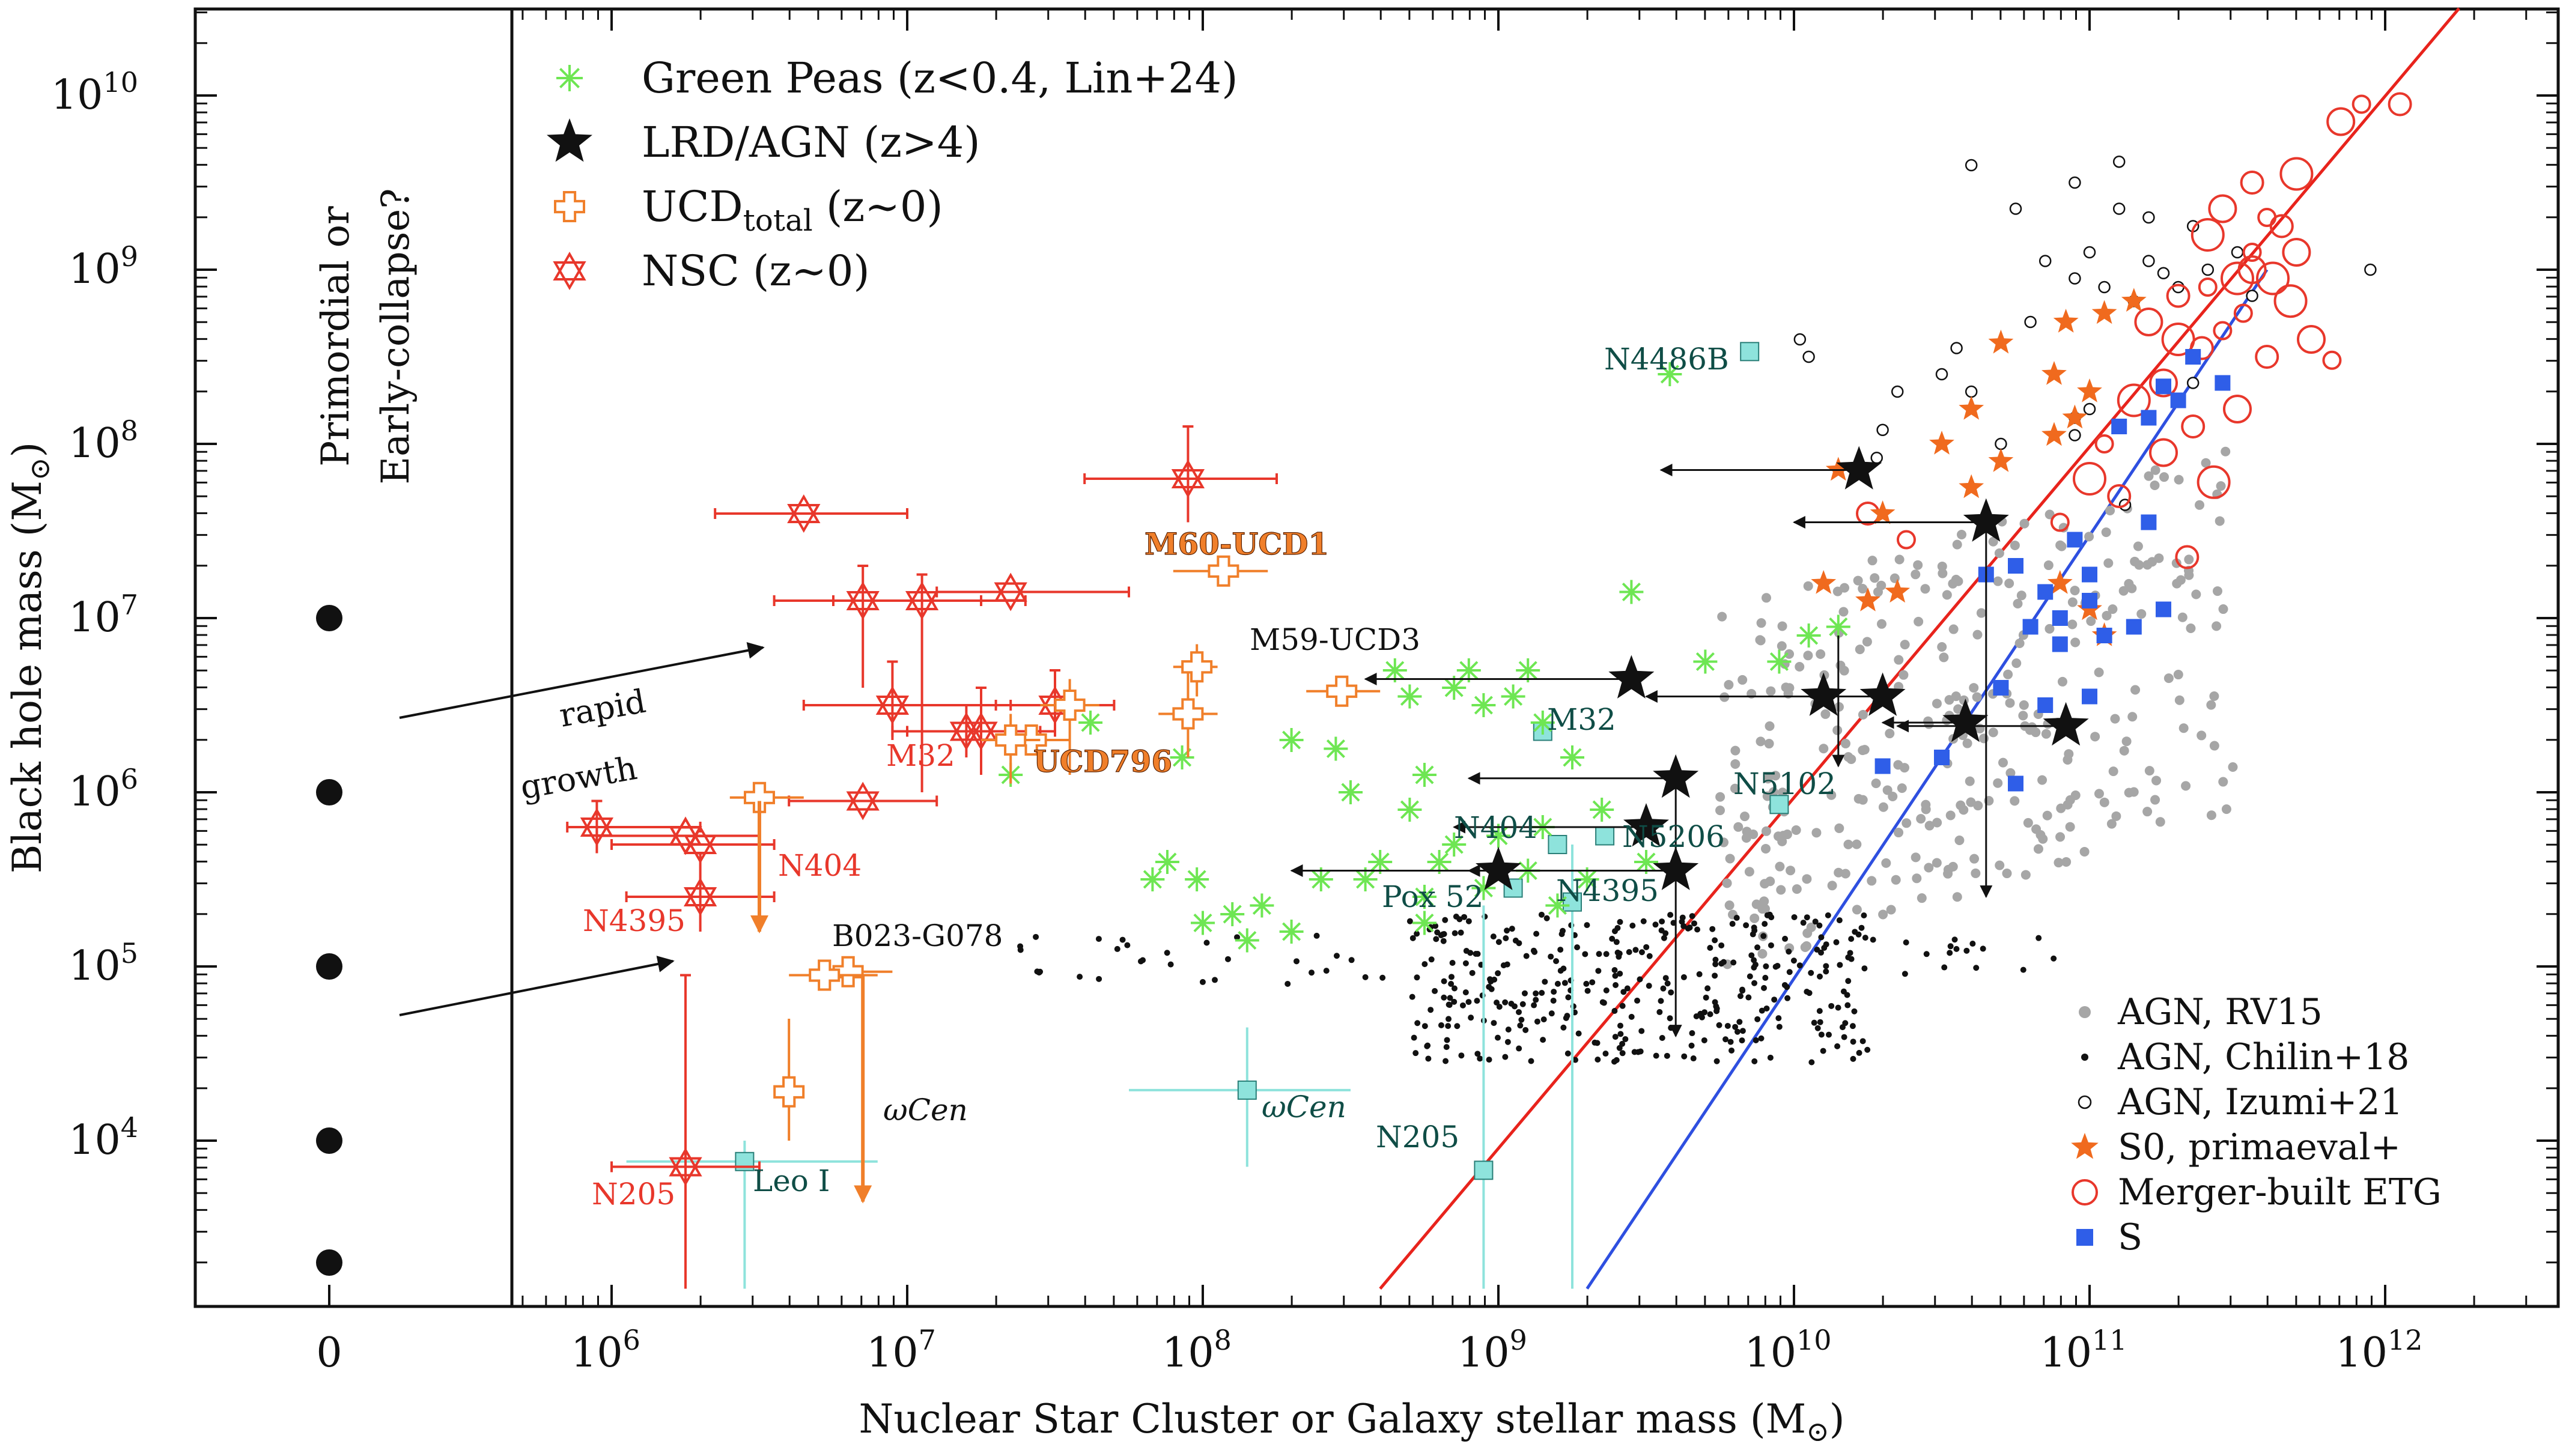 The height and width of the screenshot is (1456, 2569). Describe the element at coordinates (329, 1141) in the screenshot. I see `seed-point` at that location.